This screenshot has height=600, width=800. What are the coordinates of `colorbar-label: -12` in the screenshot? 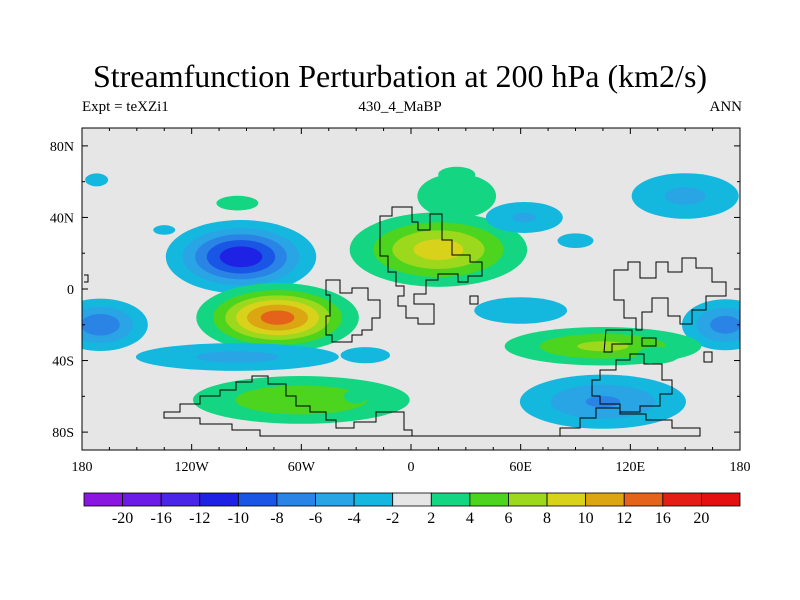 It's located at (199, 518).